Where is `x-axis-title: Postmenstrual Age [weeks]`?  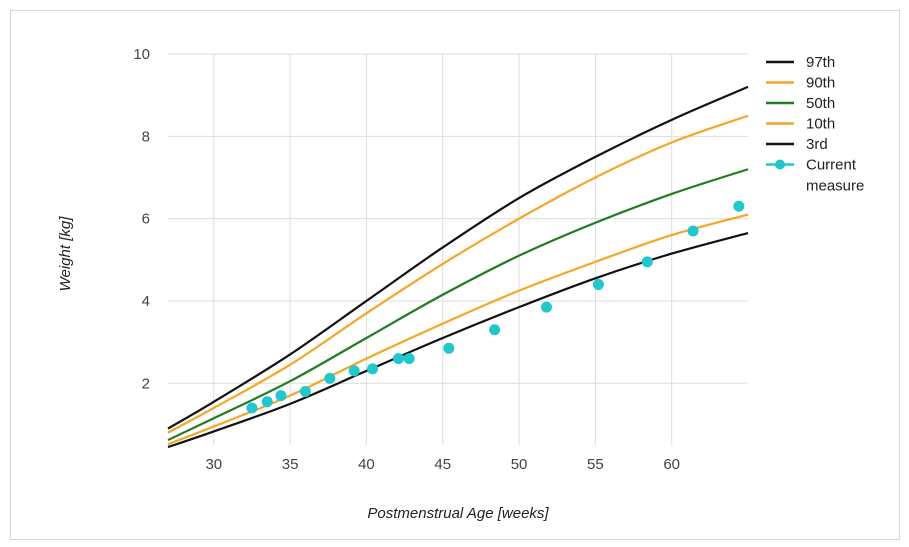 x-axis-title: Postmenstrual Age [weeks] is located at coordinates (458, 513).